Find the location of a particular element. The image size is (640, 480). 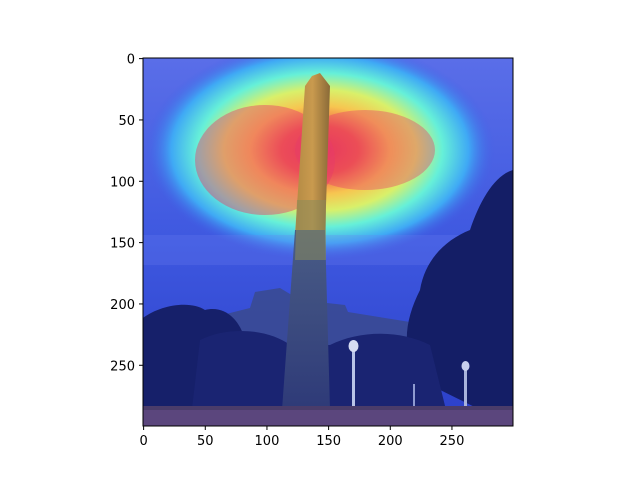

x-axis: 0 50 100 150 200 250 is located at coordinates (301, 437).